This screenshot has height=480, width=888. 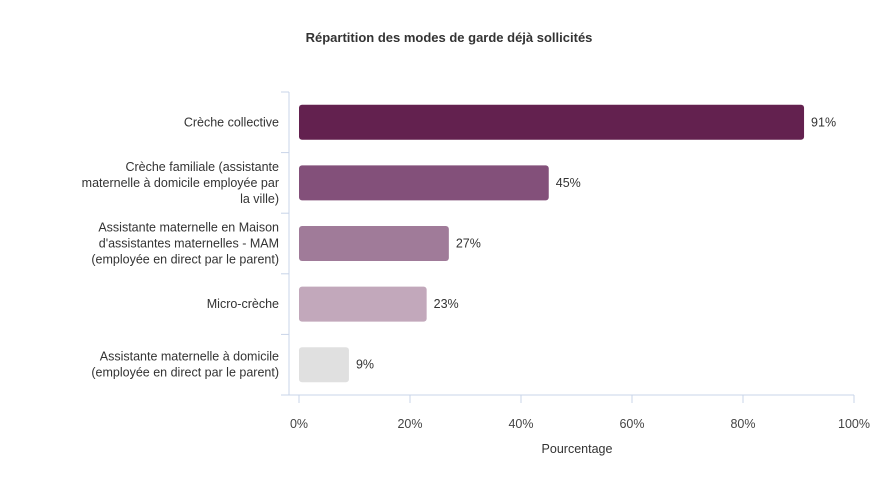 I want to click on data-label: 27%, so click(x=468, y=244).